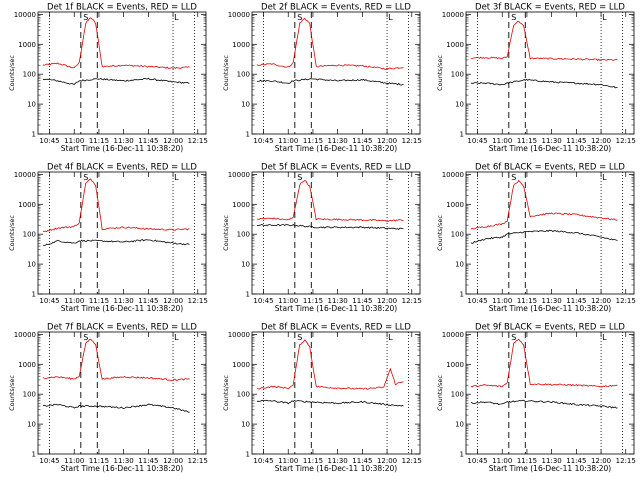  Describe the element at coordinates (336, 168) in the screenshot. I see `panel-title: Det 5f BLACK = Events, RED = LLD` at that location.